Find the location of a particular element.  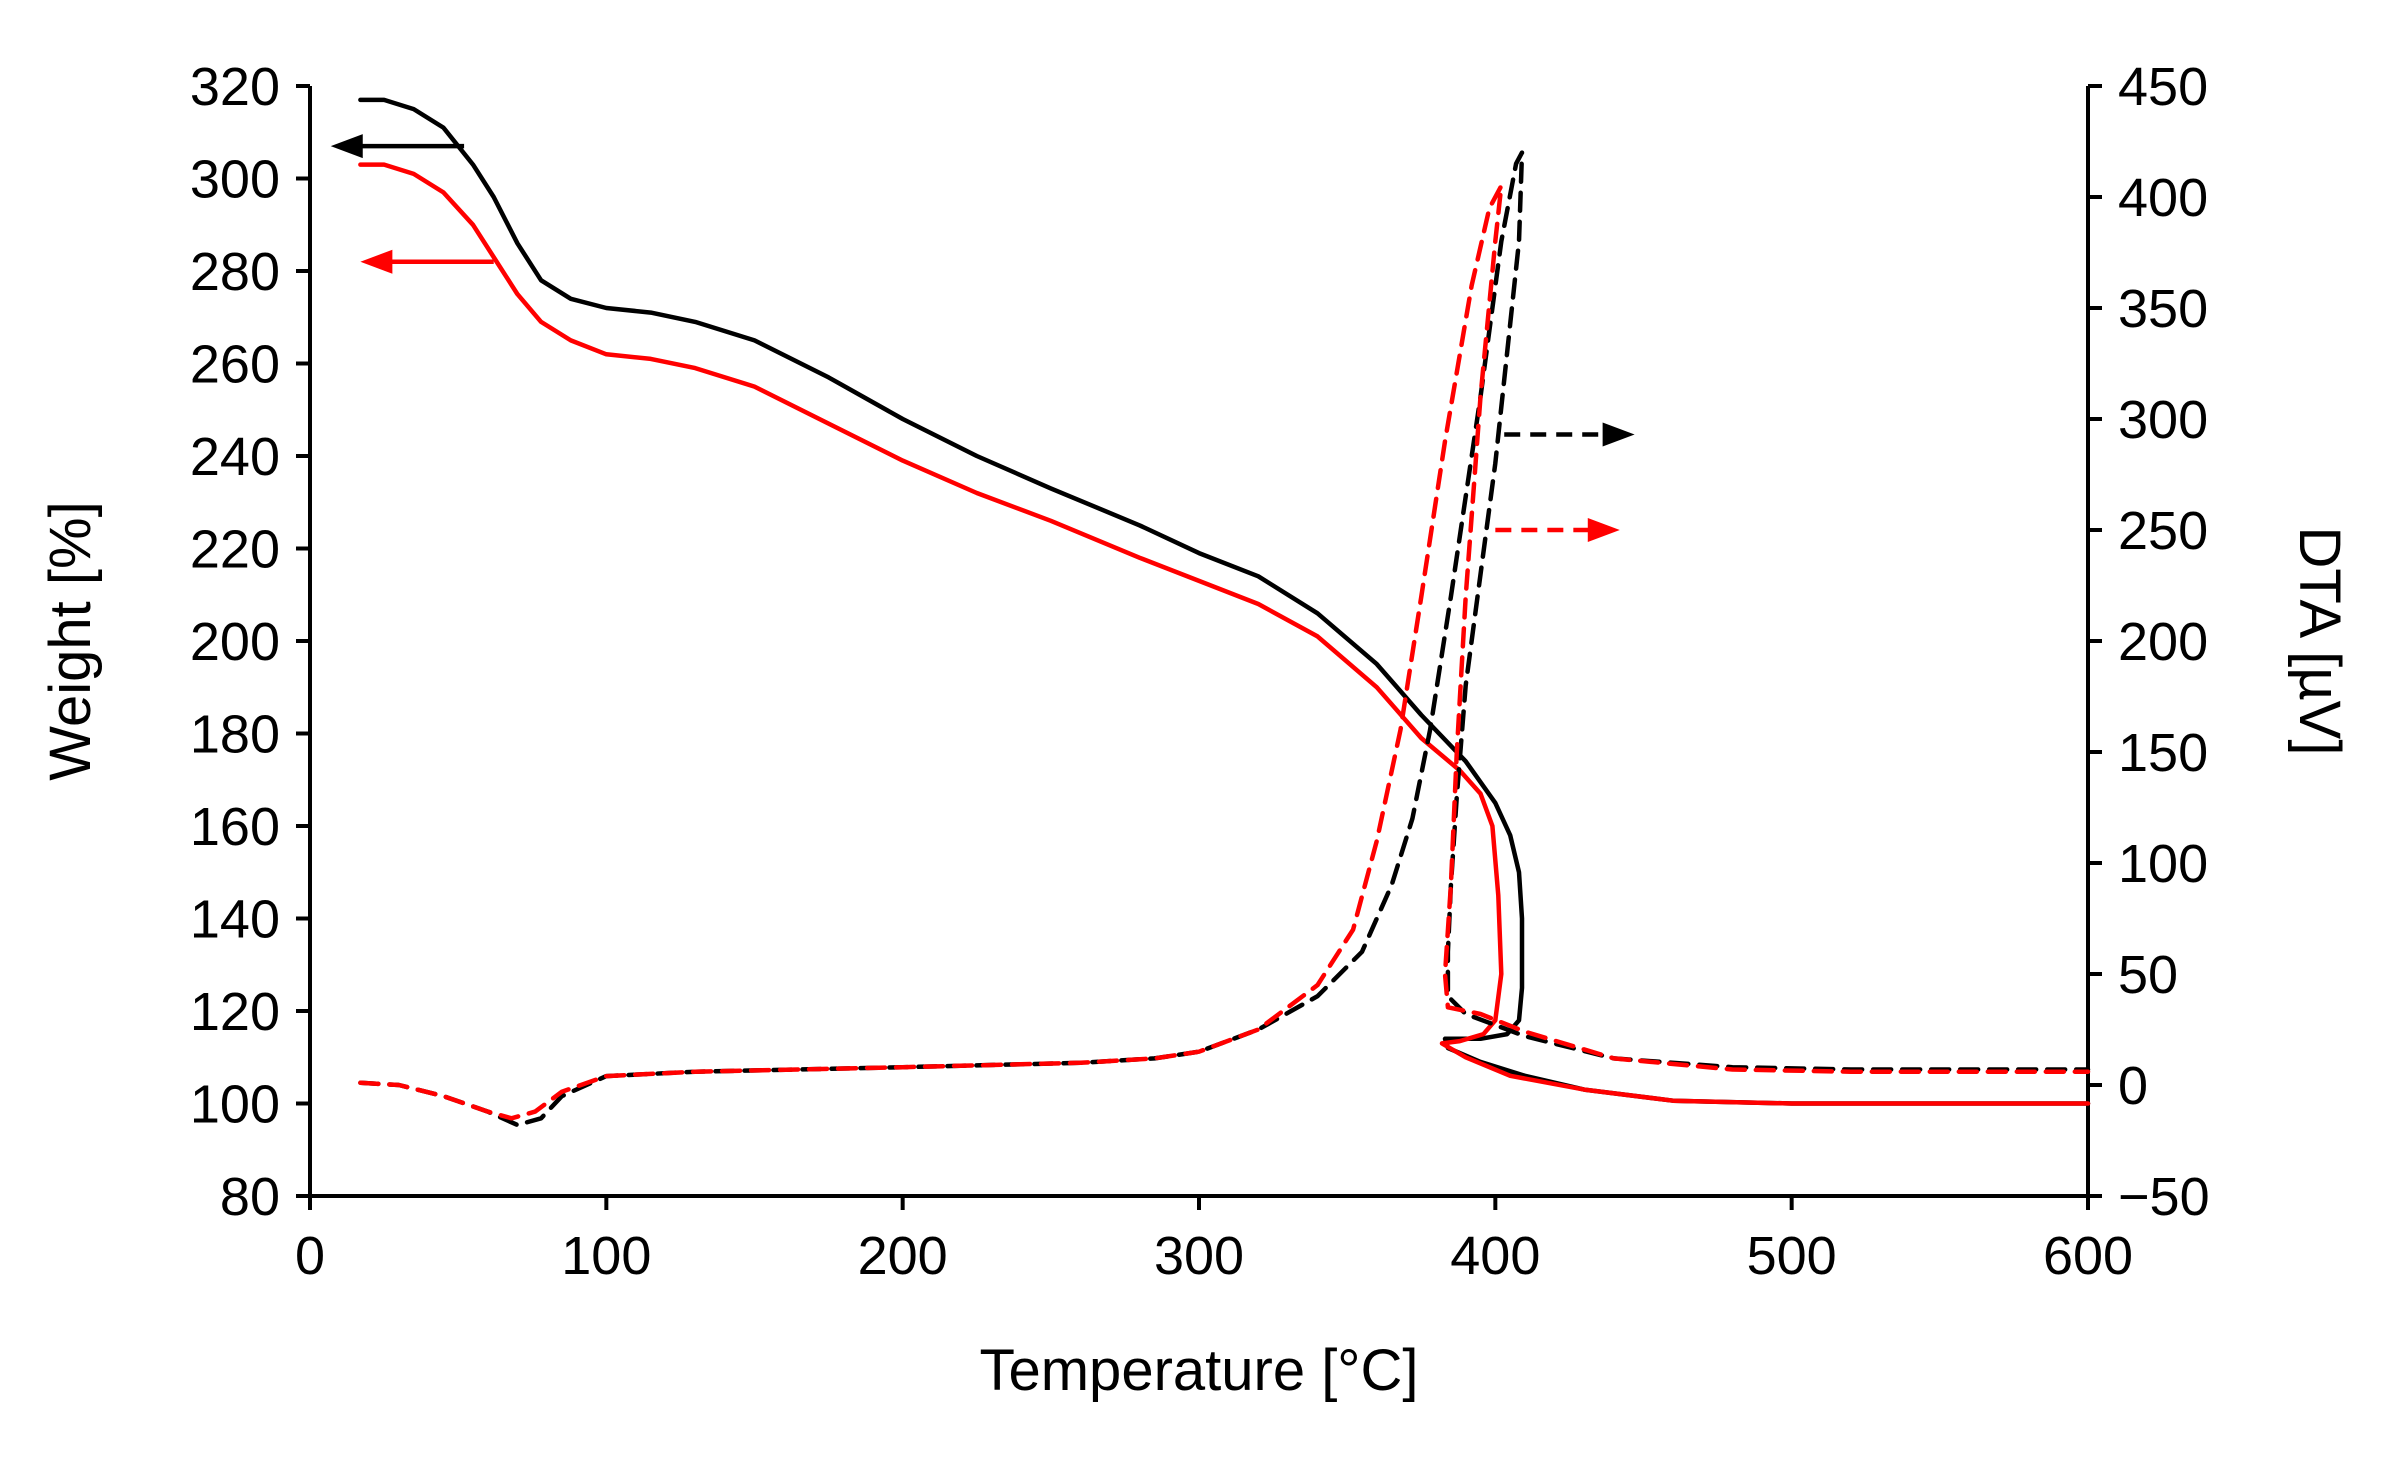

y-tick-label: 160 is located at coordinates (235, 827).